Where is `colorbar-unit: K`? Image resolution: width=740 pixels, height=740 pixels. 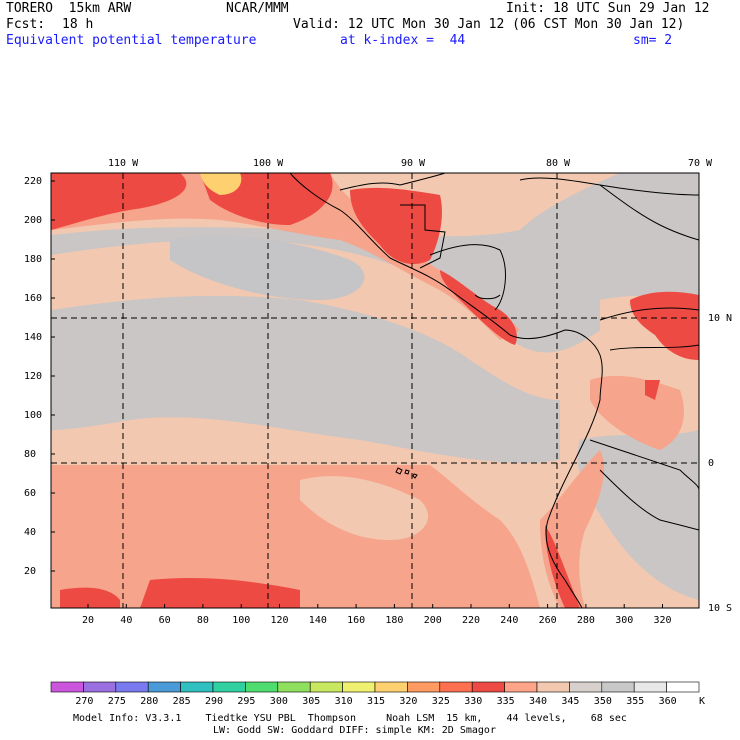 colorbar-unit: K is located at coordinates (702, 701).